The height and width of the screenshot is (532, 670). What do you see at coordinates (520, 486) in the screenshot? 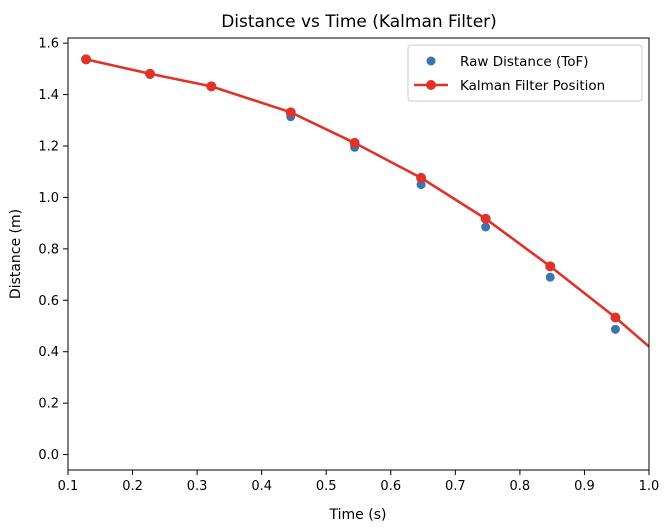
I see `x-tick-label: 0.8` at bounding box center [520, 486].